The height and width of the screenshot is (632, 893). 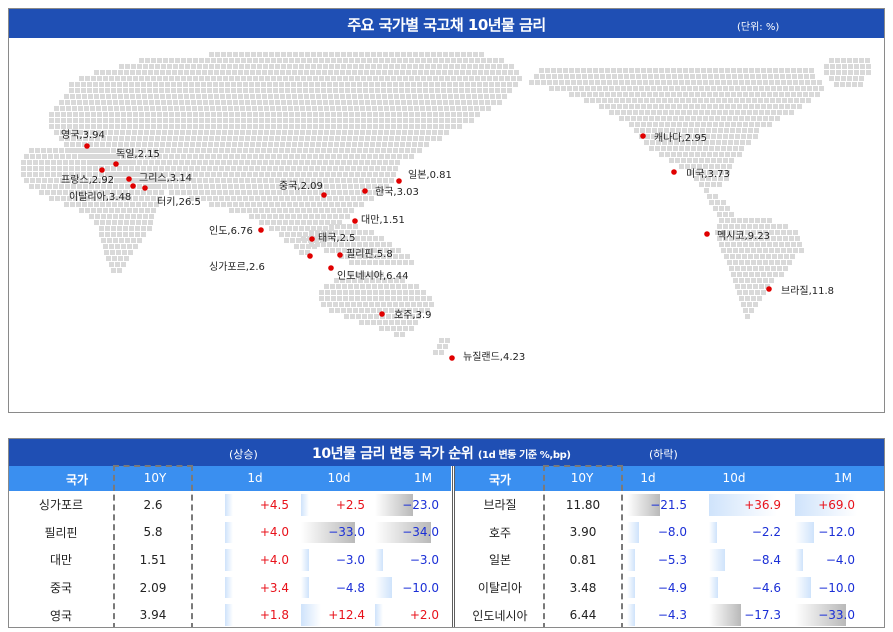 I want to click on table-row: 대만 1.51 +4.0 −3.0 −3.0, so click(x=230, y=560).